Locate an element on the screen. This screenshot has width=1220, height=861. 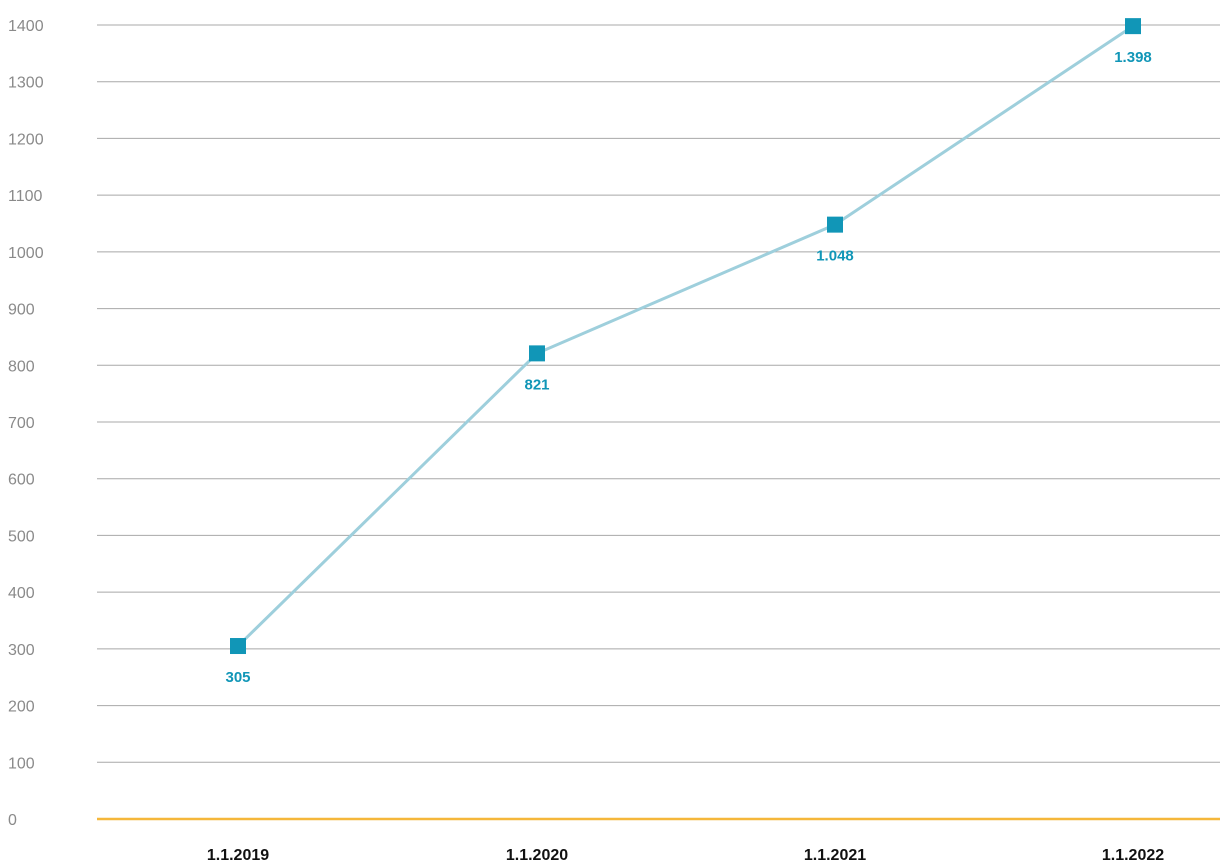
x-tick-label: 1.1.2021 is located at coordinates (835, 854).